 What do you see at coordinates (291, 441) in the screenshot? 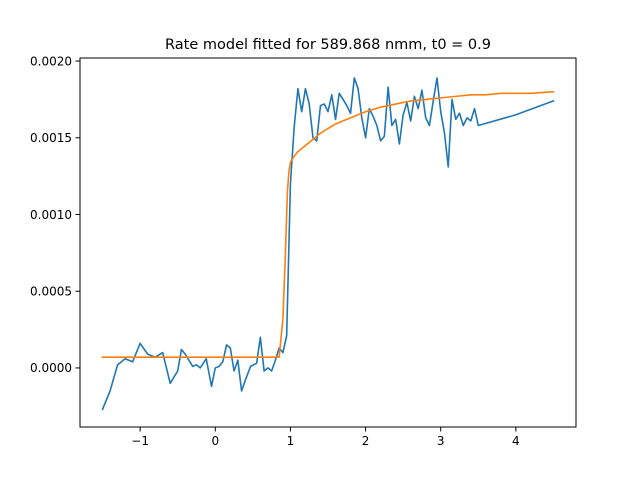
I see `x-tick-label: 1` at bounding box center [291, 441].